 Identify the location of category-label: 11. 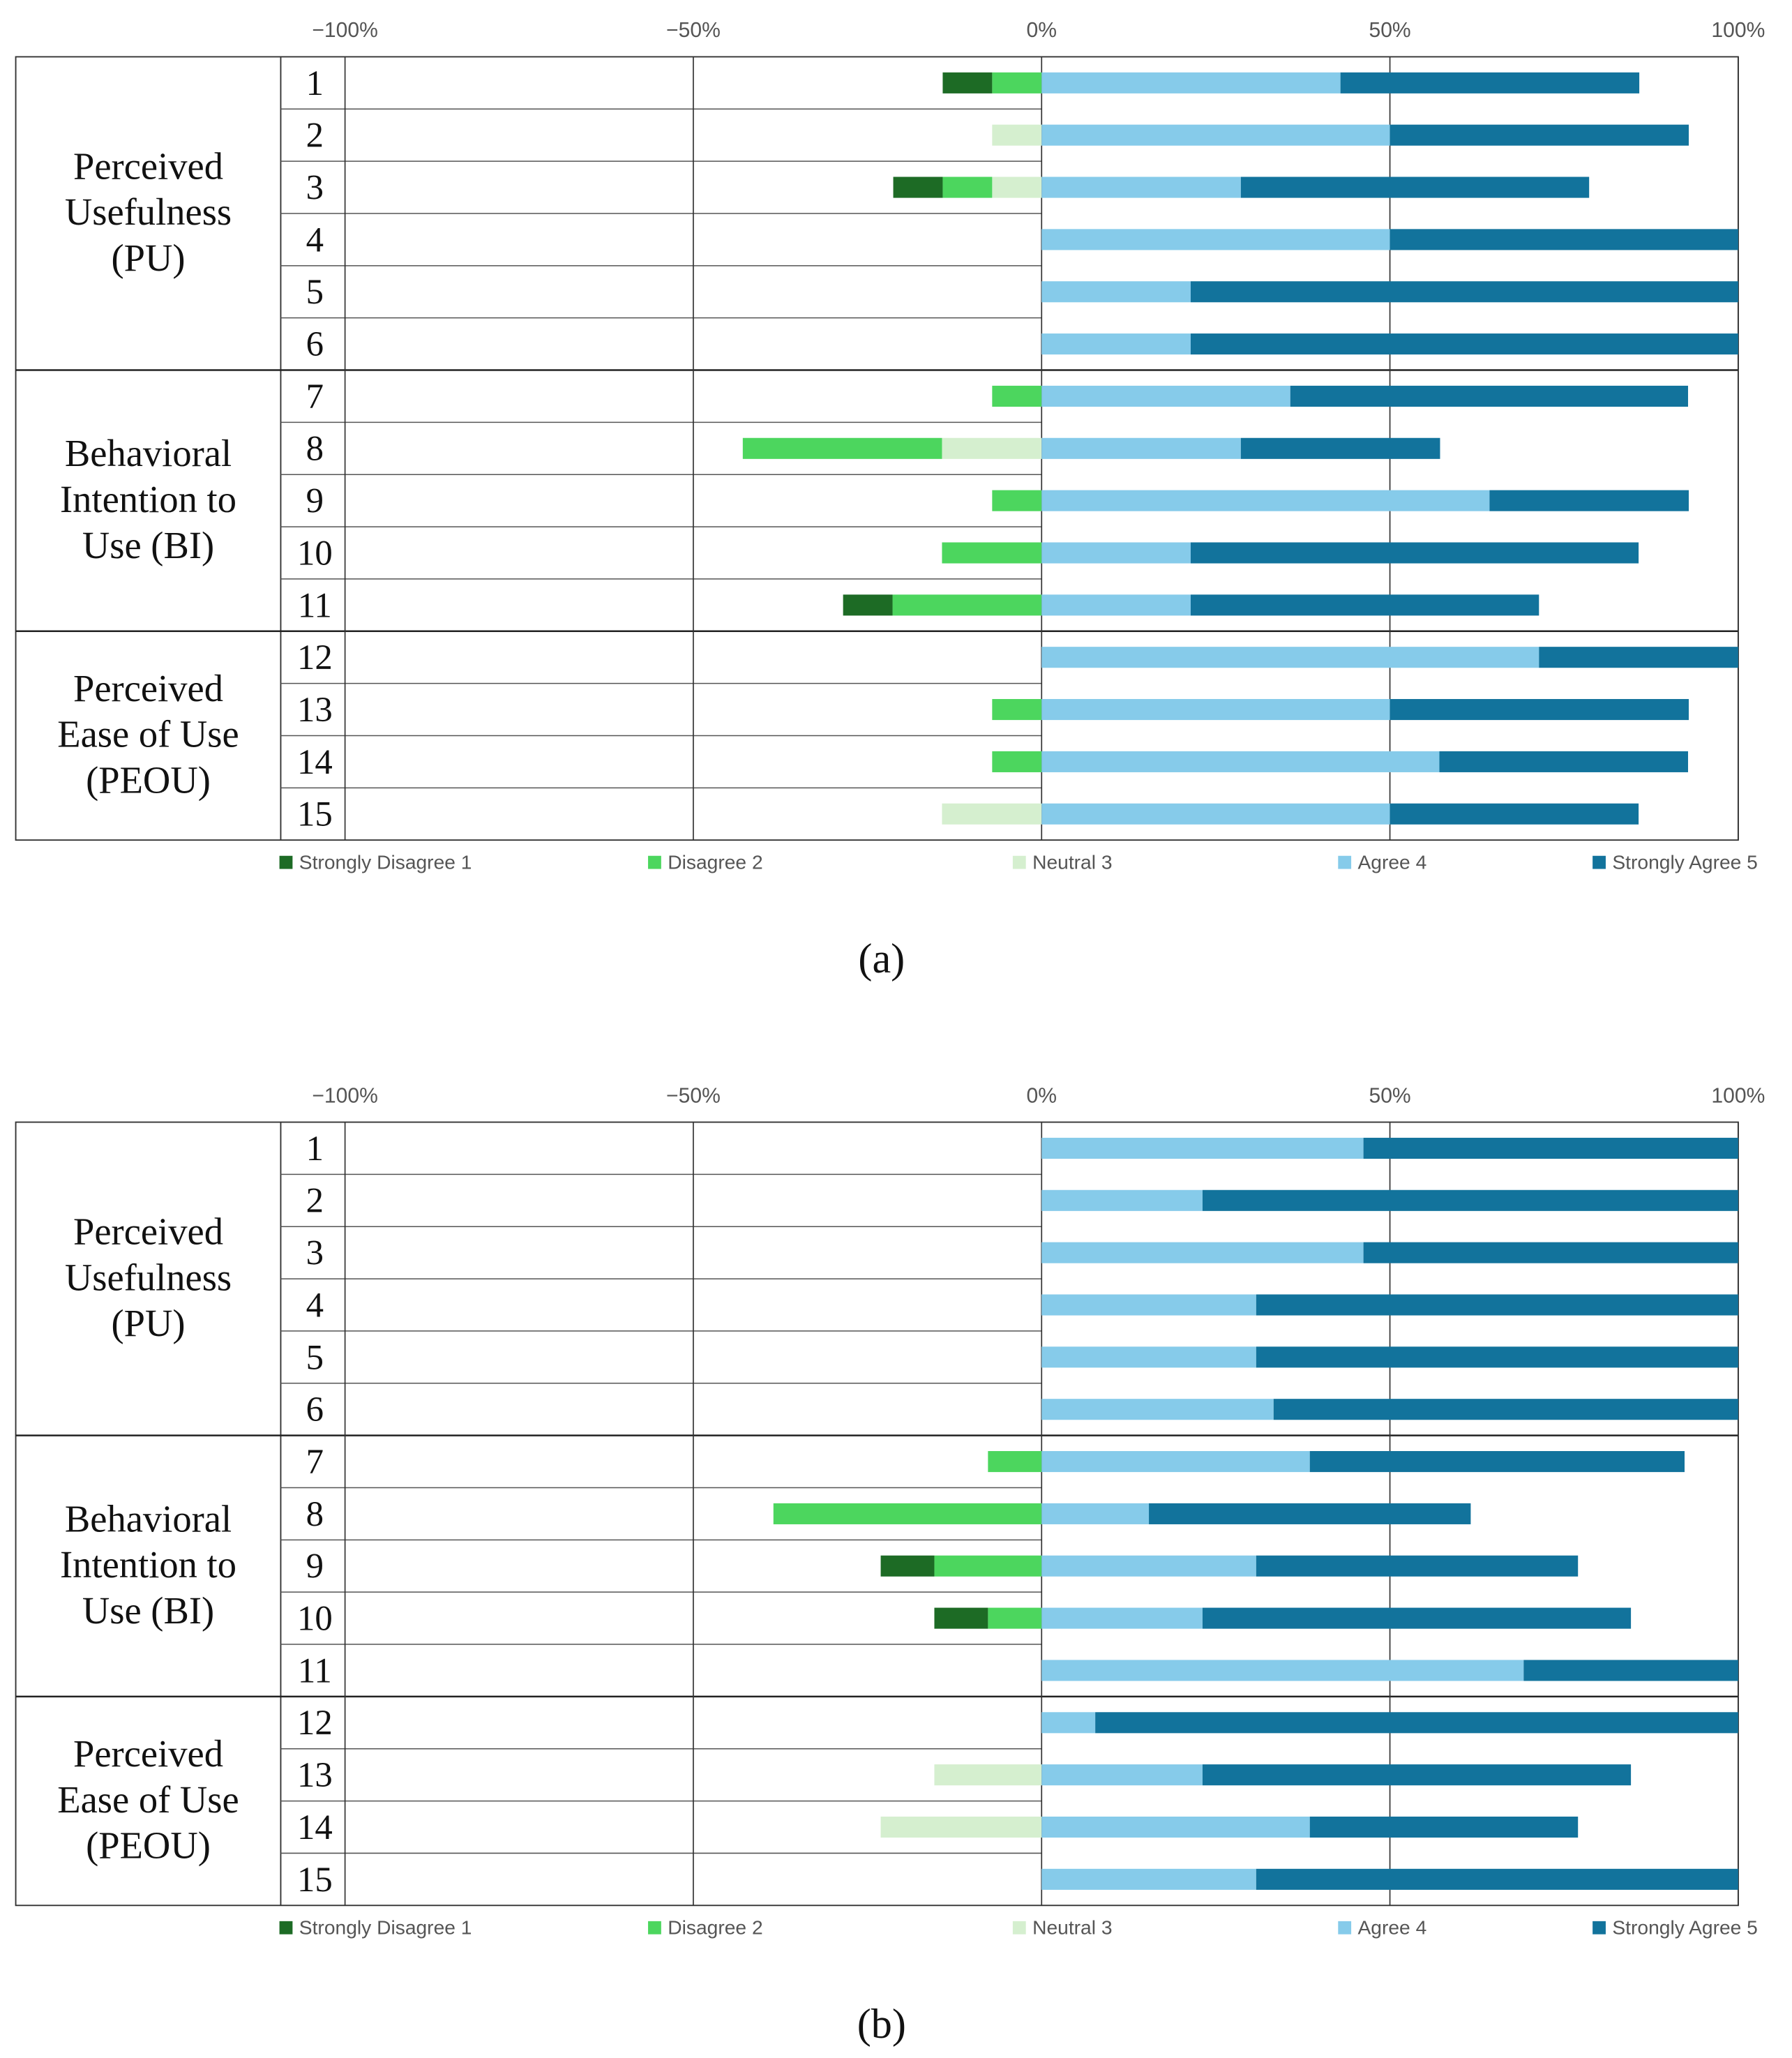
(315, 1670).